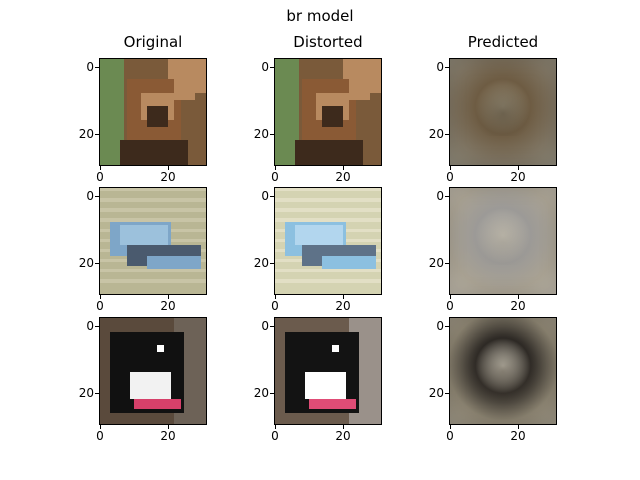  I want to click on image-panel-r2-c1, so click(153, 241).